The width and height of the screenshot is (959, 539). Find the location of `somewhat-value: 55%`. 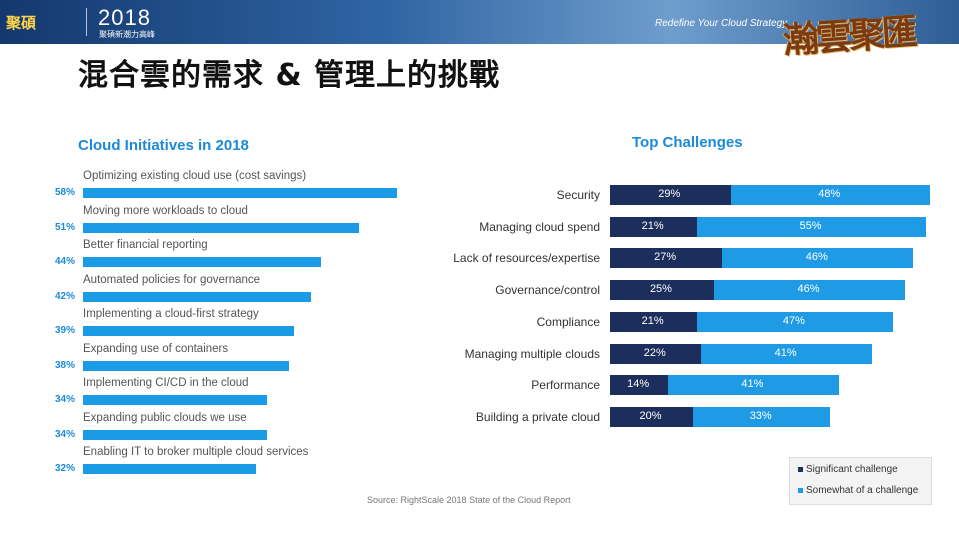

somewhat-value: 55% is located at coordinates (810, 225).